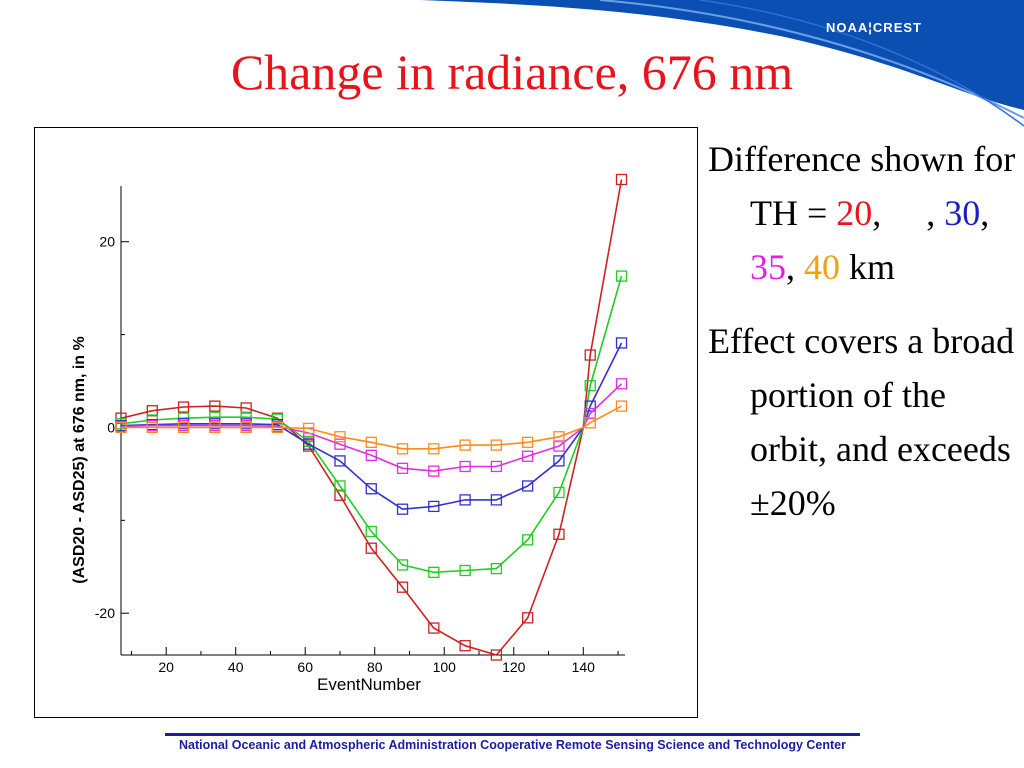 This screenshot has height=768, width=1024. What do you see at coordinates (768, 267) in the screenshot?
I see `th-value-35: 35` at bounding box center [768, 267].